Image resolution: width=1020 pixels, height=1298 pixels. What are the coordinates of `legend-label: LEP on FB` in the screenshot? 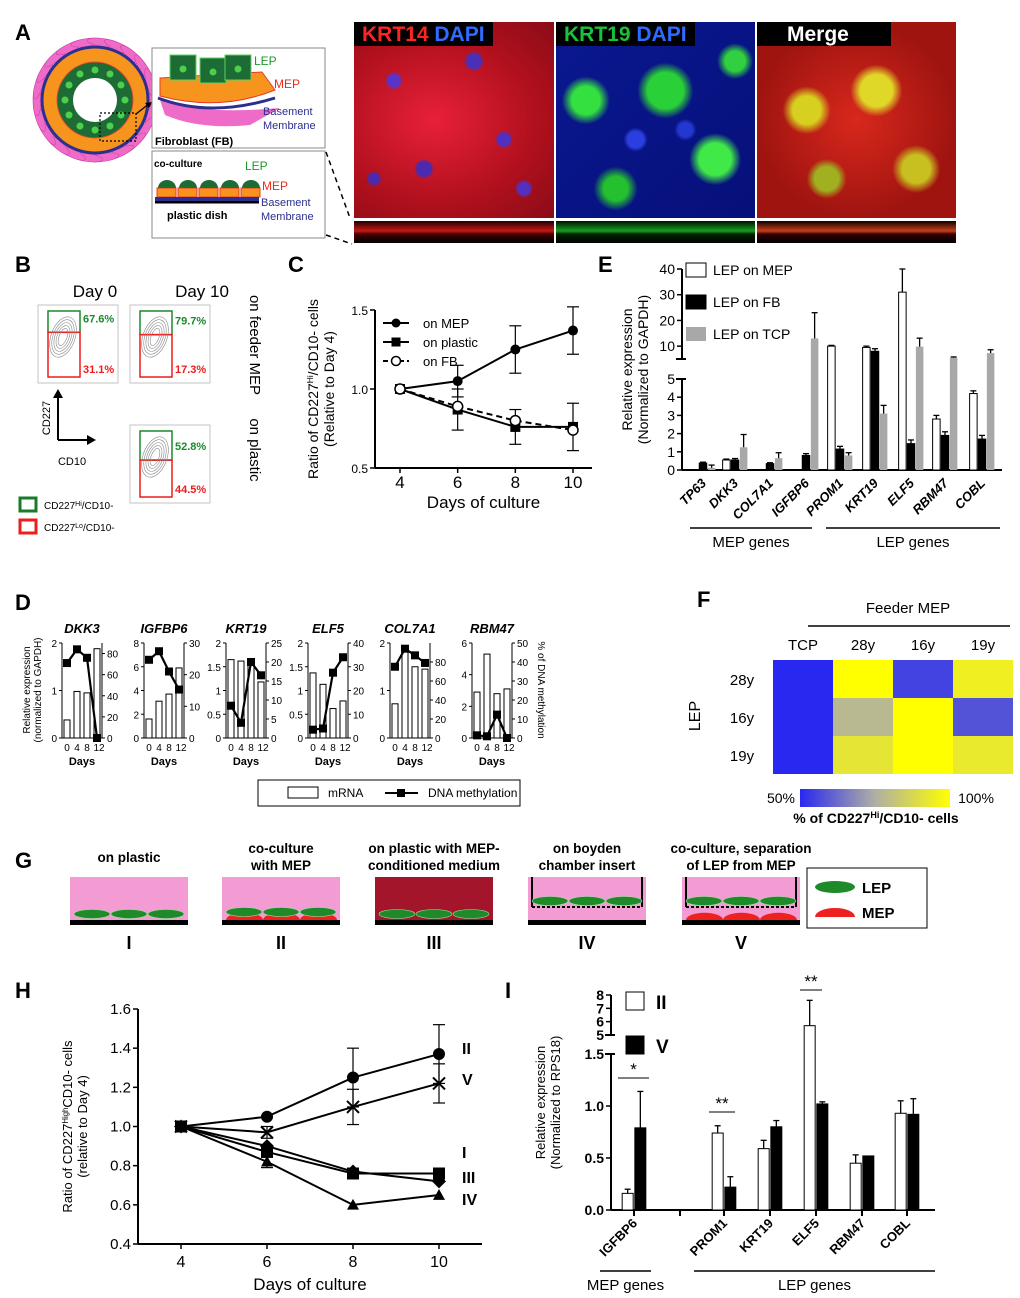 It's located at (746, 302).